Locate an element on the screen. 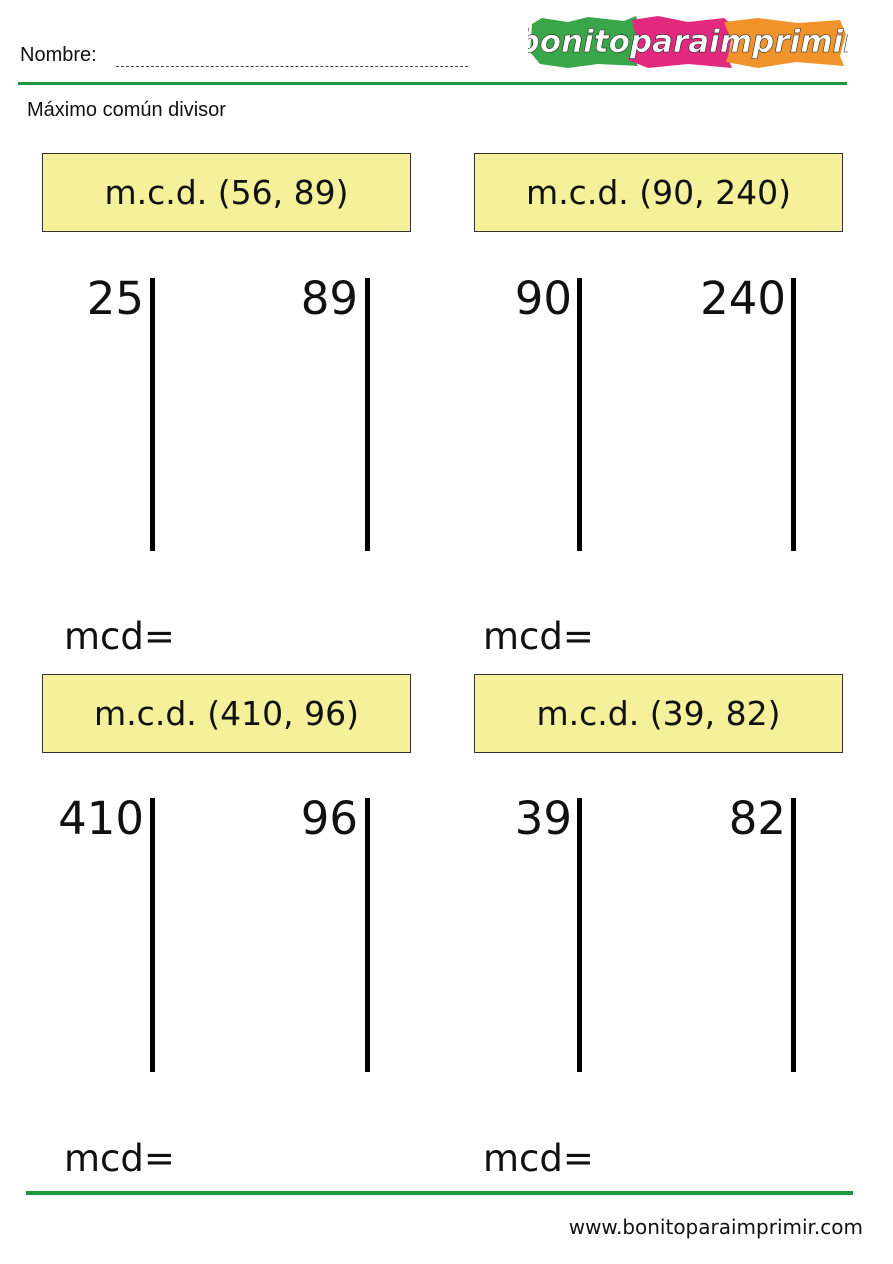 This screenshot has height=1264, width=893. exercise-2-title-box: m.c.d. (90, 240) is located at coordinates (658, 192).